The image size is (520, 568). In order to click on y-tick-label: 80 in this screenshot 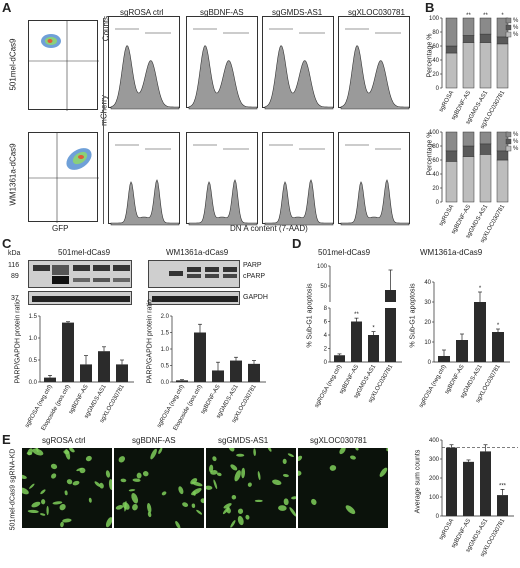, I will do `click(435, 147)`.